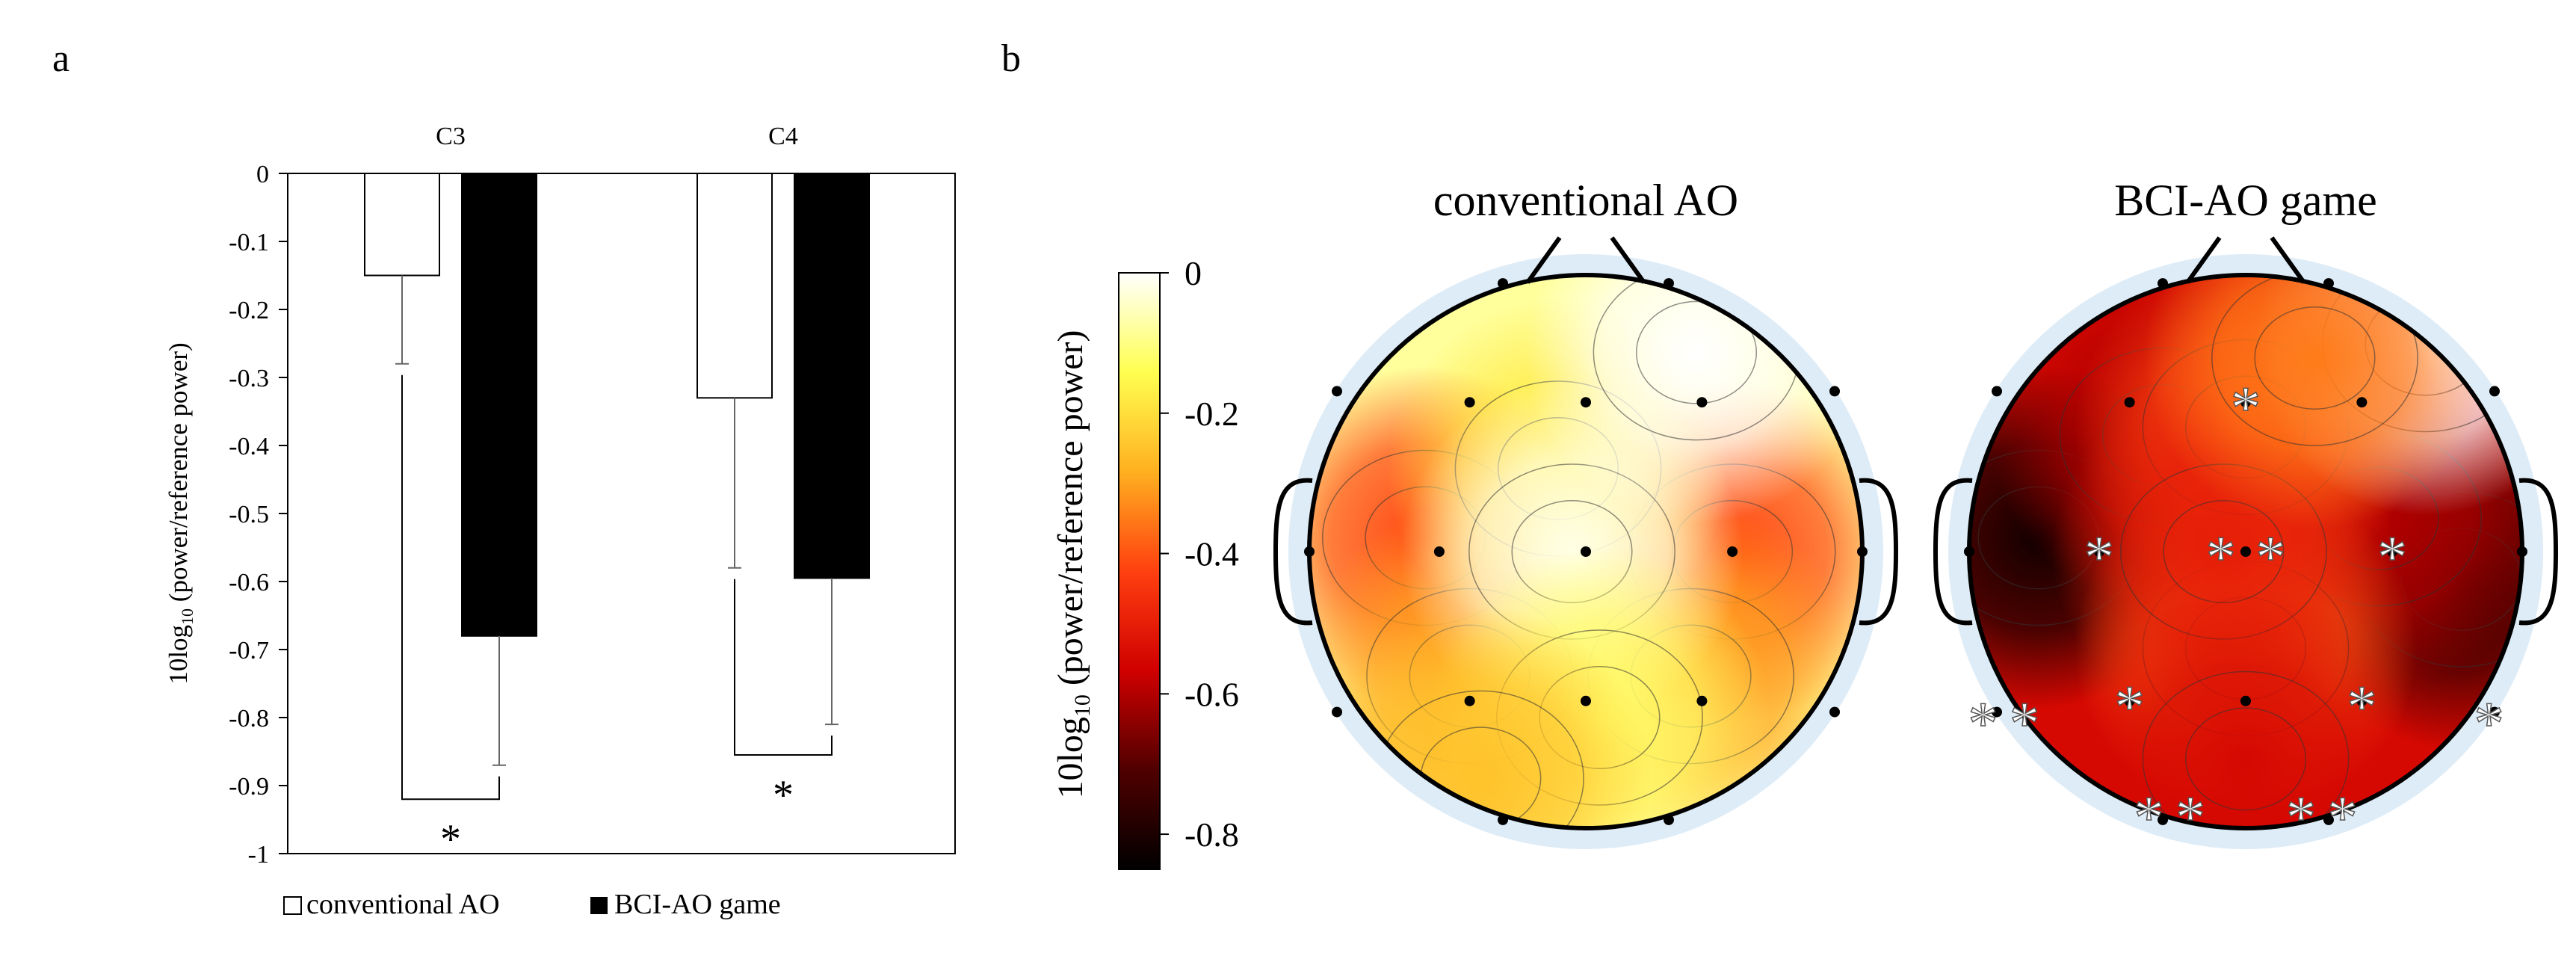 This screenshot has width=2576, height=956. Describe the element at coordinates (258, 855) in the screenshot. I see `y-tick-label: -1` at that location.